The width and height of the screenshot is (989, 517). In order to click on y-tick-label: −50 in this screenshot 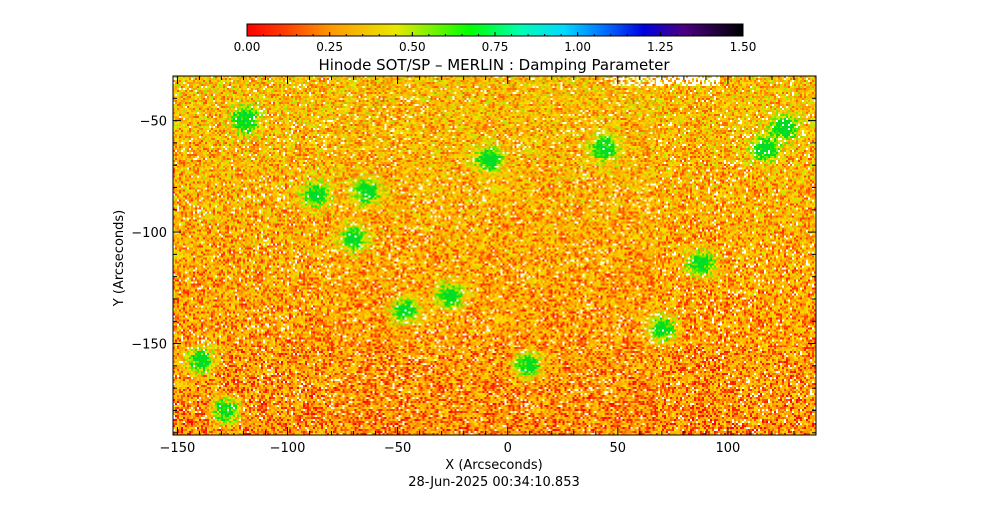, I will do `click(153, 122)`.